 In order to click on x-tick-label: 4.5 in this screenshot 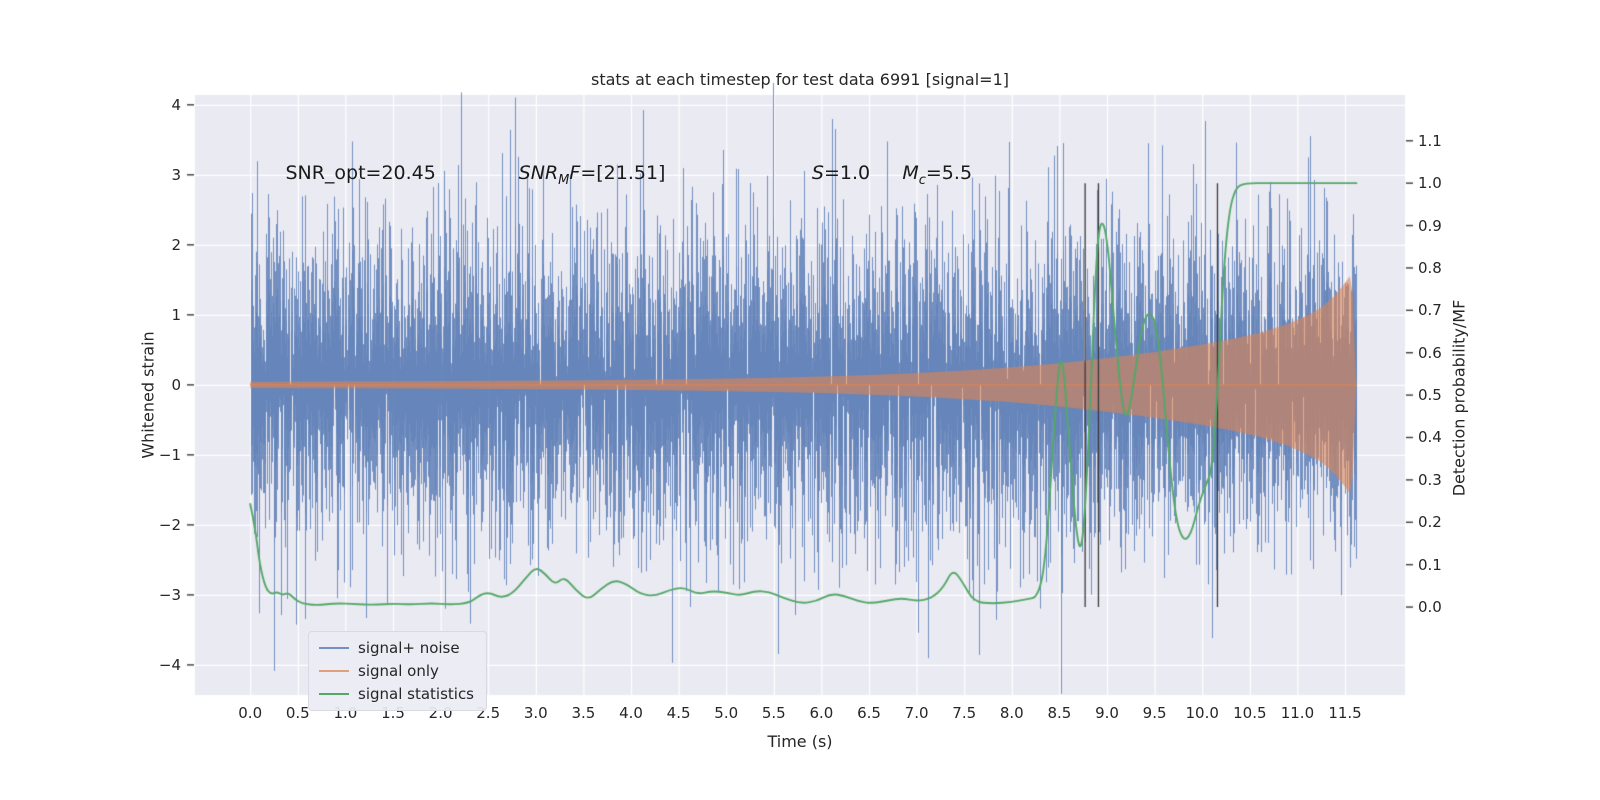, I will do `click(678, 713)`.